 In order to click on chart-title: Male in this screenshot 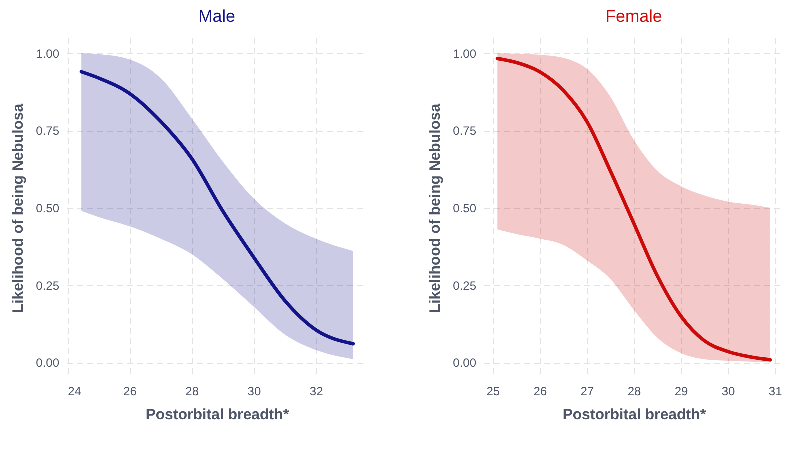, I will do `click(217, 16)`.